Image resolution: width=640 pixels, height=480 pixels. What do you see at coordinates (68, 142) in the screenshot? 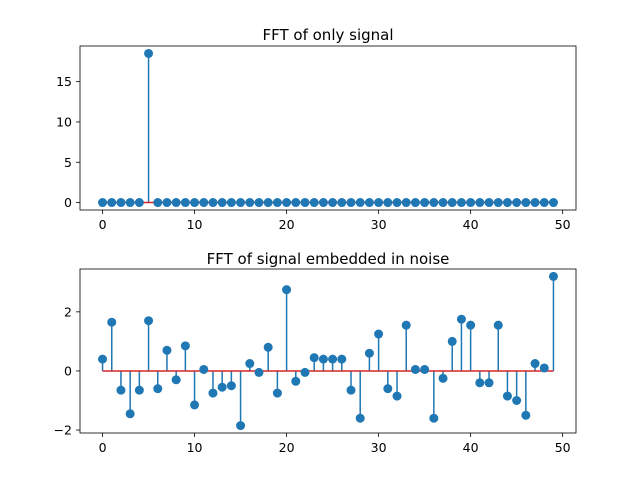
I see `y-axis: 0 5 10 15` at bounding box center [68, 142].